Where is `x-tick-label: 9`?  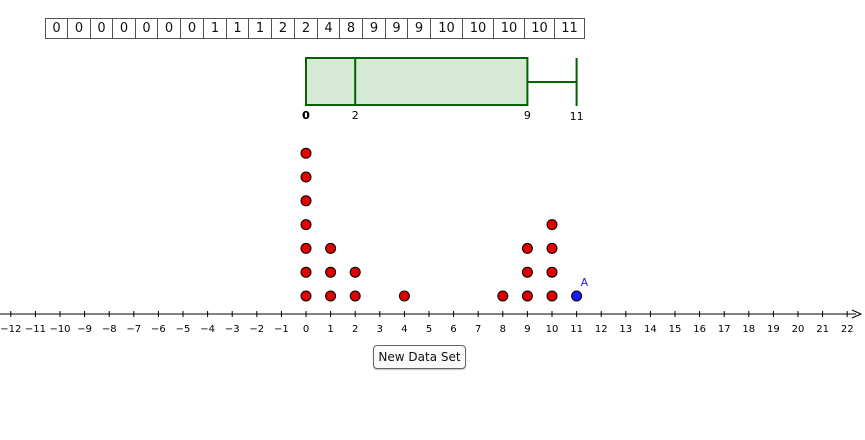
x-tick-label: 9 is located at coordinates (527, 329).